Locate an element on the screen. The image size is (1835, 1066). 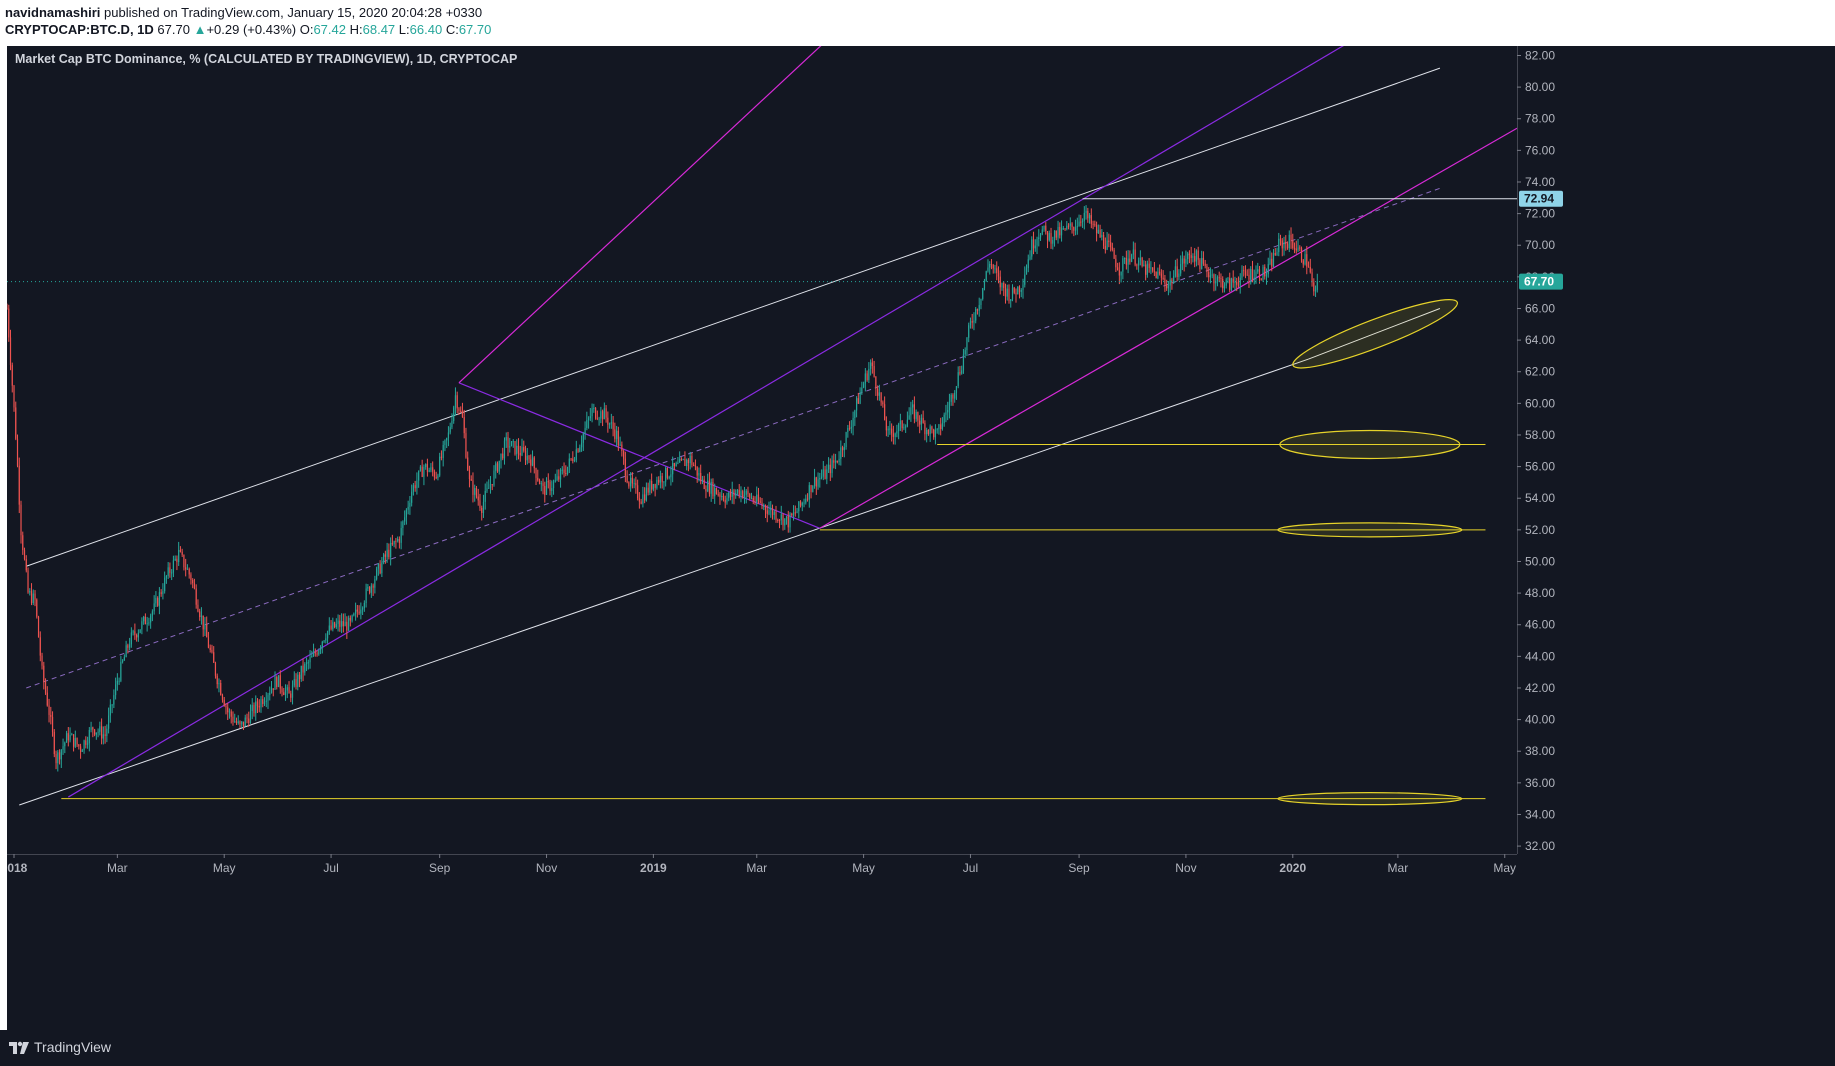
price-tick-label: 60.00 is located at coordinates (1540, 403).